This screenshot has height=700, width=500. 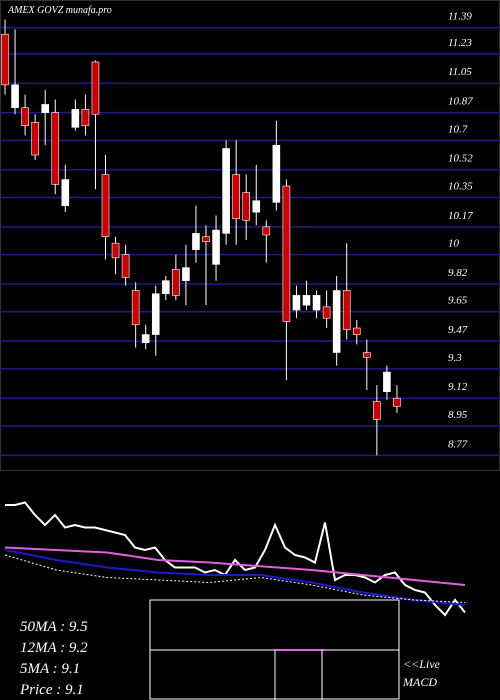 I want to click on macd-label: <<Live, so click(x=422, y=664).